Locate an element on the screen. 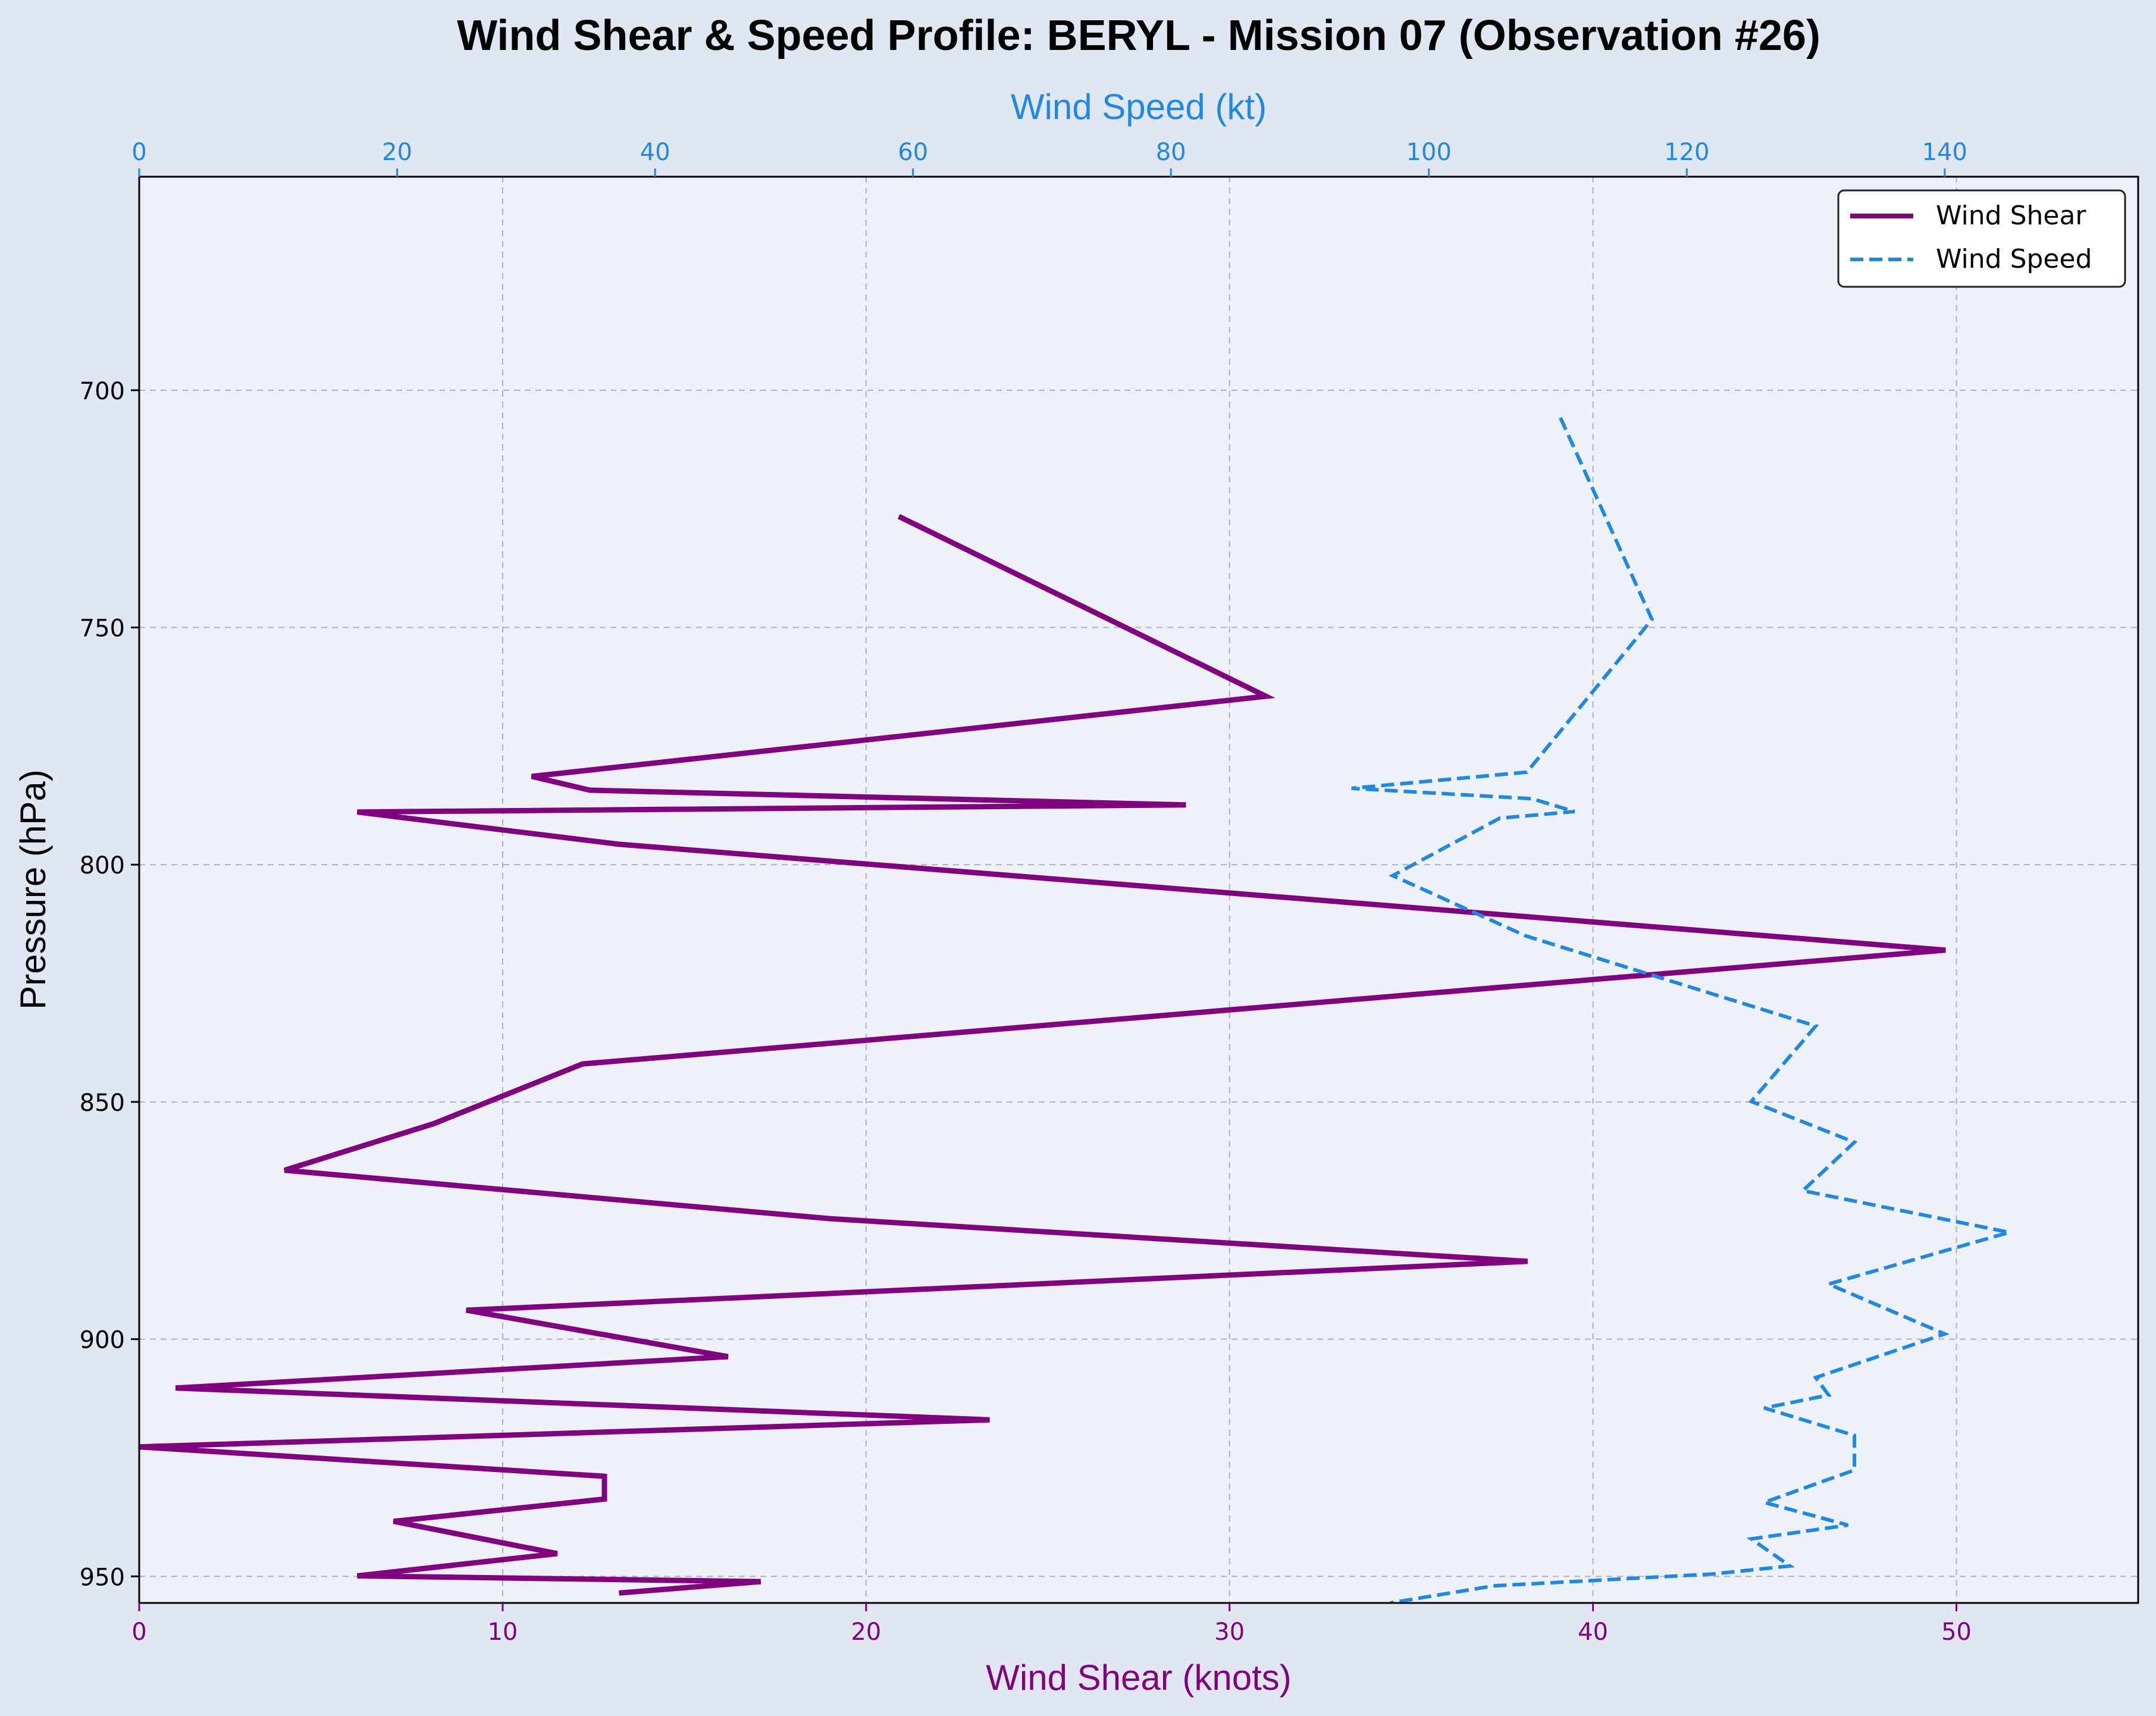  y-tick-label: 700 is located at coordinates (102, 391).